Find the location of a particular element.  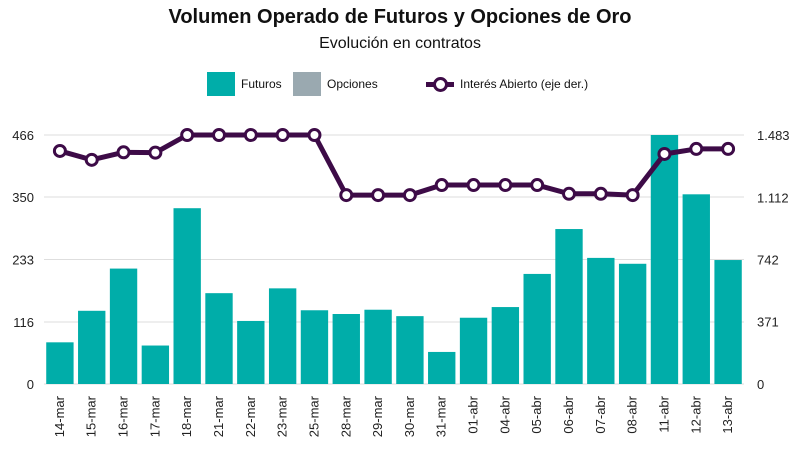

legend-item-opciones: Opciones is located at coordinates (335, 84).